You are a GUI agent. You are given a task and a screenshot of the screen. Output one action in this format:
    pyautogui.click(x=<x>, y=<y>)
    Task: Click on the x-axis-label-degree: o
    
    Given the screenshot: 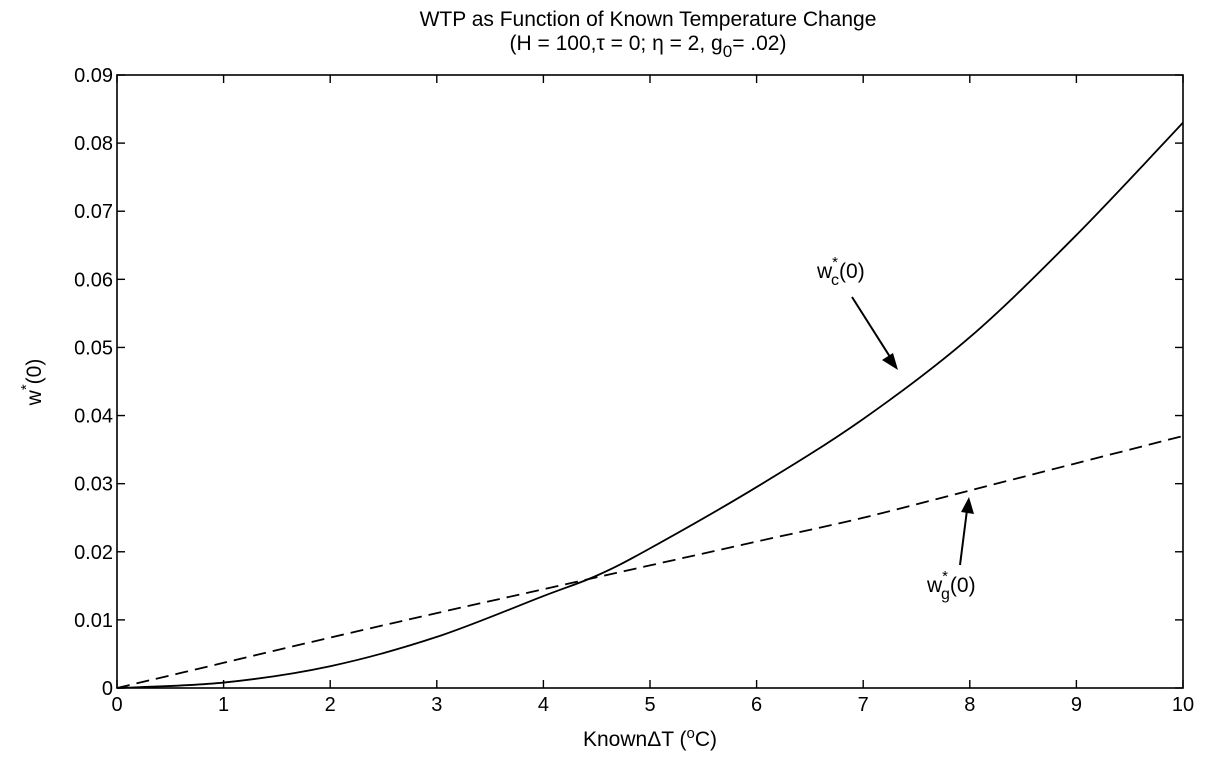 What is the action you would take?
    pyautogui.click(x=691, y=733)
    